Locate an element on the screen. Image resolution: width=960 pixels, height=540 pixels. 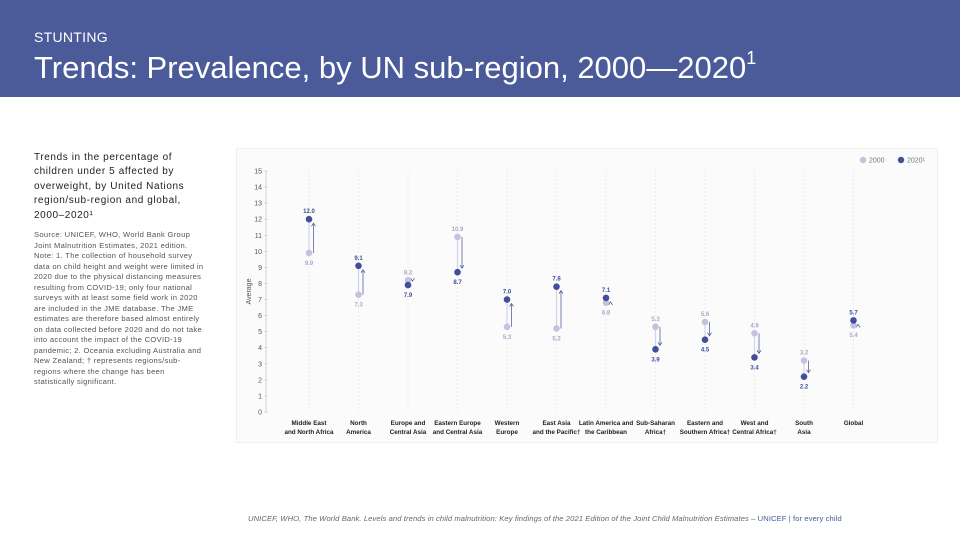
category-label: East Asia is located at coordinates (556, 423).